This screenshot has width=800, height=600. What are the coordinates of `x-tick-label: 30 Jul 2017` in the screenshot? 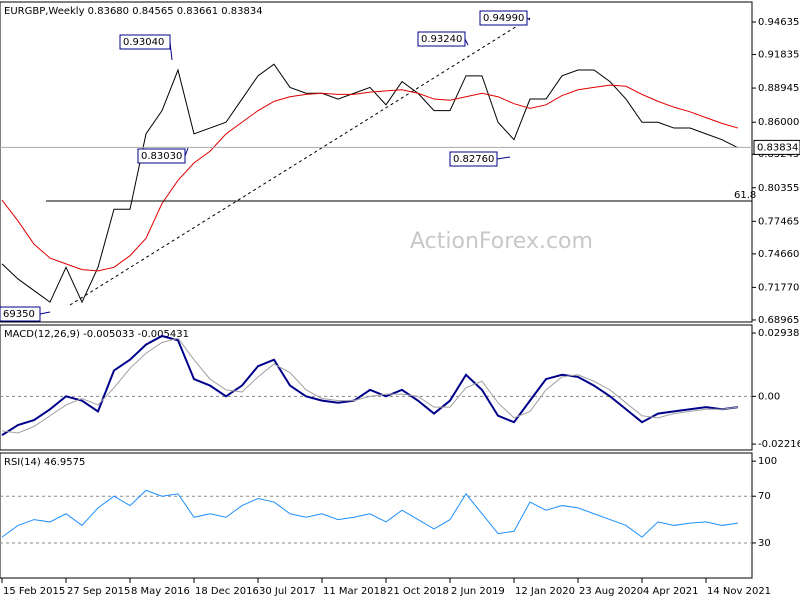 It's located at (287, 591).